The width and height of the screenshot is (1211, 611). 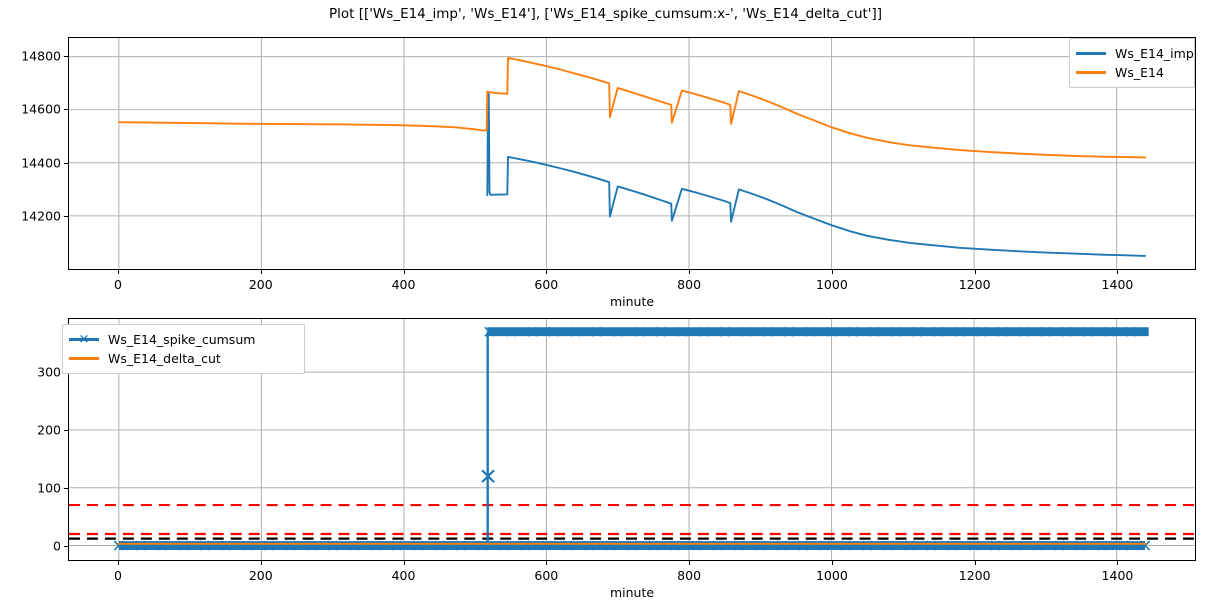 I want to click on y-tick-label: 0, so click(x=57, y=546).